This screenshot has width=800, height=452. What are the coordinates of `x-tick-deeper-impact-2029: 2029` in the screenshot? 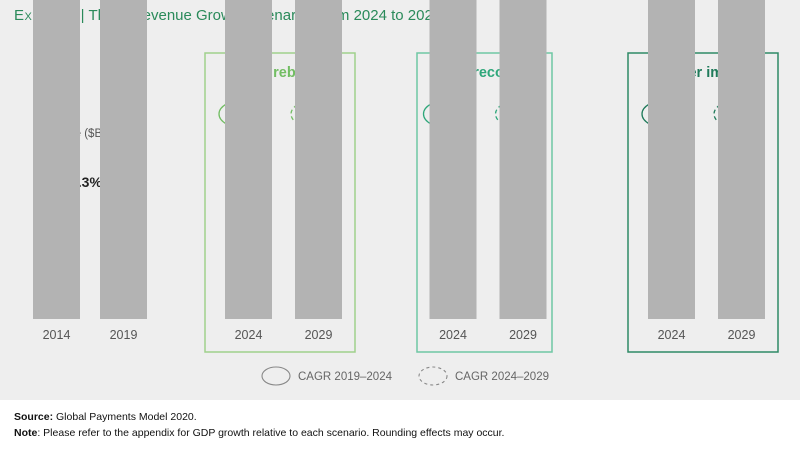 It's located at (742, 335).